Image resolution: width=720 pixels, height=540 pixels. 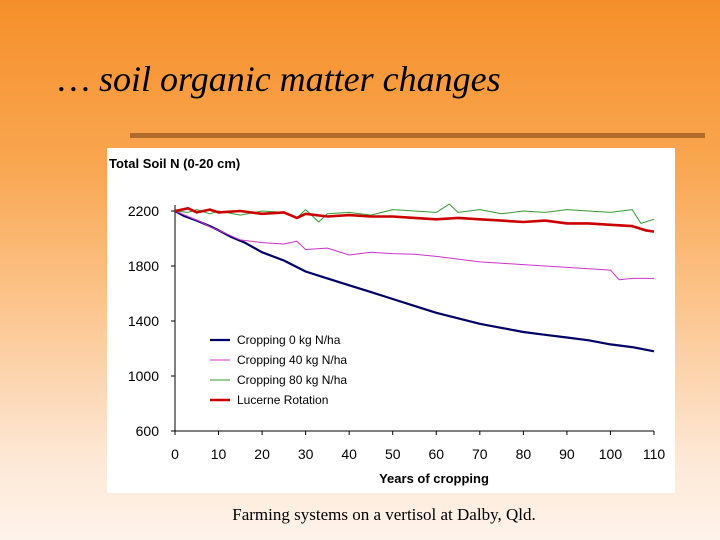 What do you see at coordinates (143, 211) in the screenshot?
I see `y-tick-label: 2200` at bounding box center [143, 211].